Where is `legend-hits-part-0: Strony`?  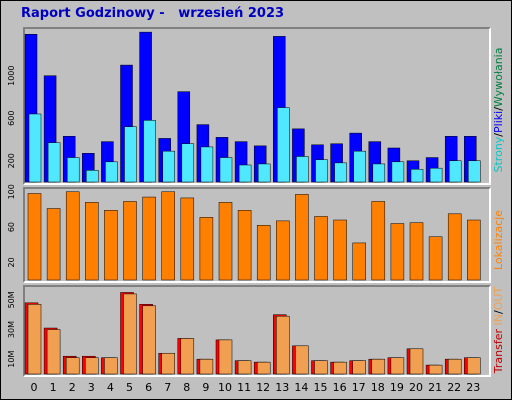 legend-hits-part-0: Strony is located at coordinates (498, 154).